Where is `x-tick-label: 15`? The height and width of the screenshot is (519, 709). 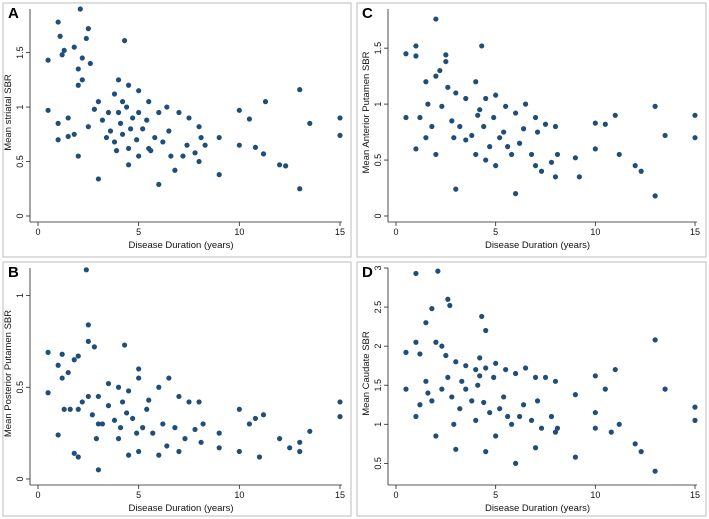 x-tick-label: 15 is located at coordinates (340, 495).